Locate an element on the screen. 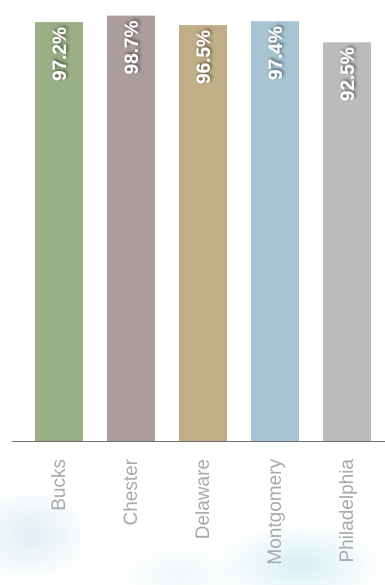  category-label-delaware: Delaware is located at coordinates (203, 499).